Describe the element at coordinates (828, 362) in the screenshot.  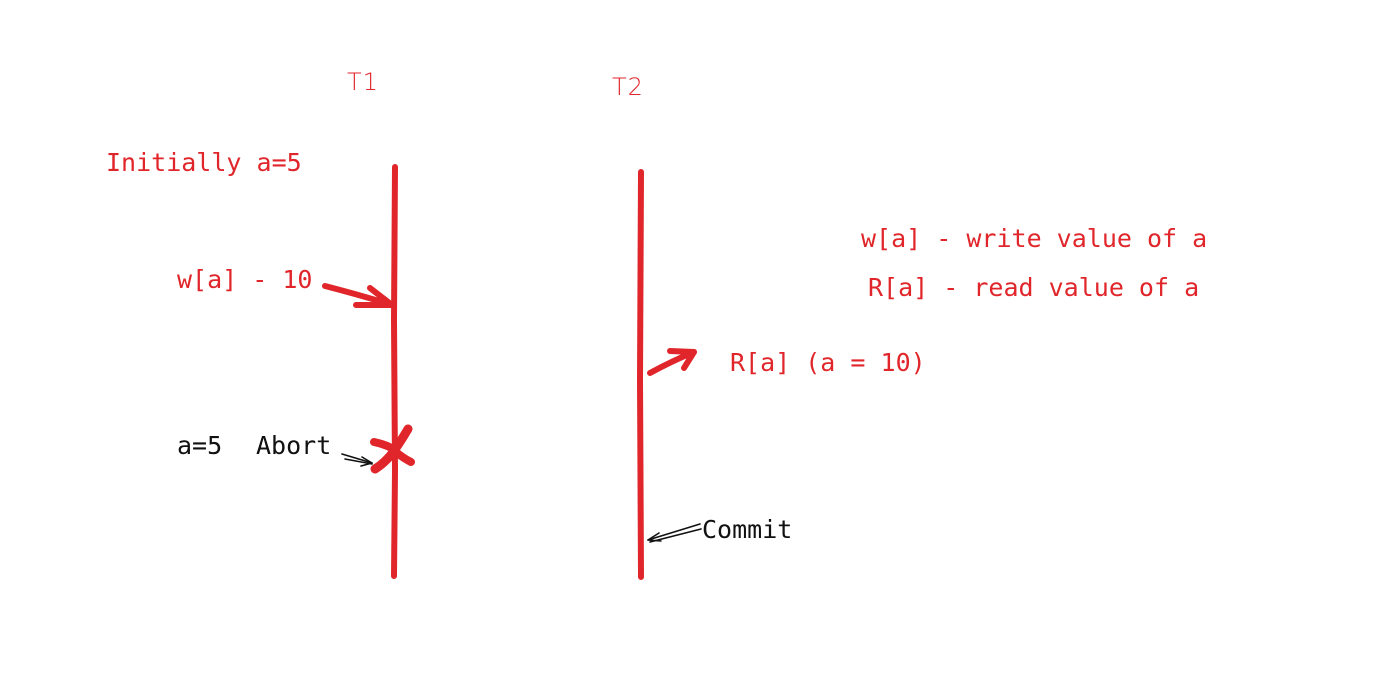
I see `t2-read-note: R[a] (a = 10)` at that location.